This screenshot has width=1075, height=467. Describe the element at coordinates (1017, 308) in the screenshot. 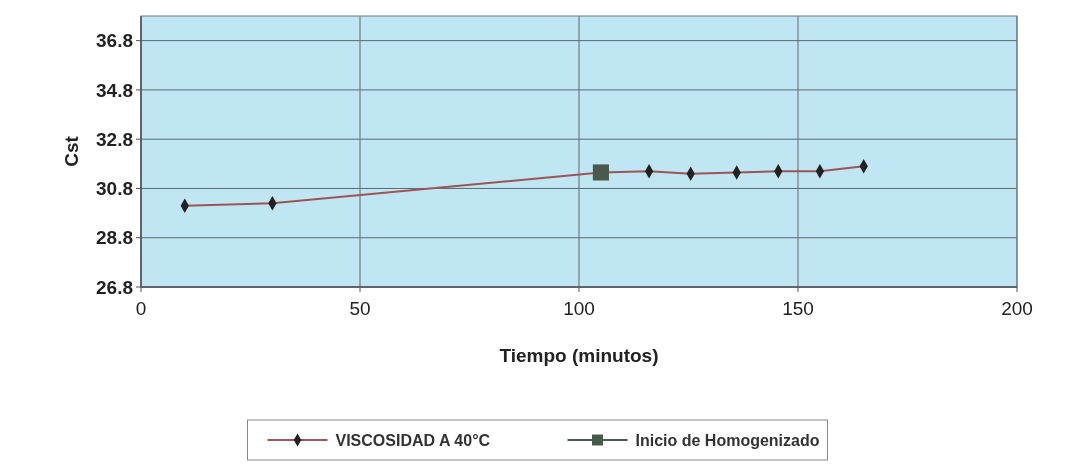

I see `x-tick-label: 200` at that location.